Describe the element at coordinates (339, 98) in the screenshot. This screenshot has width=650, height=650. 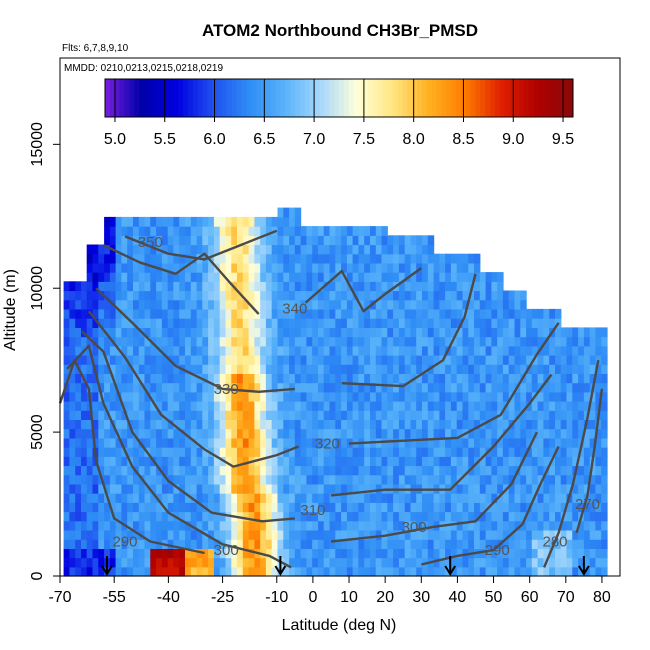
I see `colorbar-frame` at that location.